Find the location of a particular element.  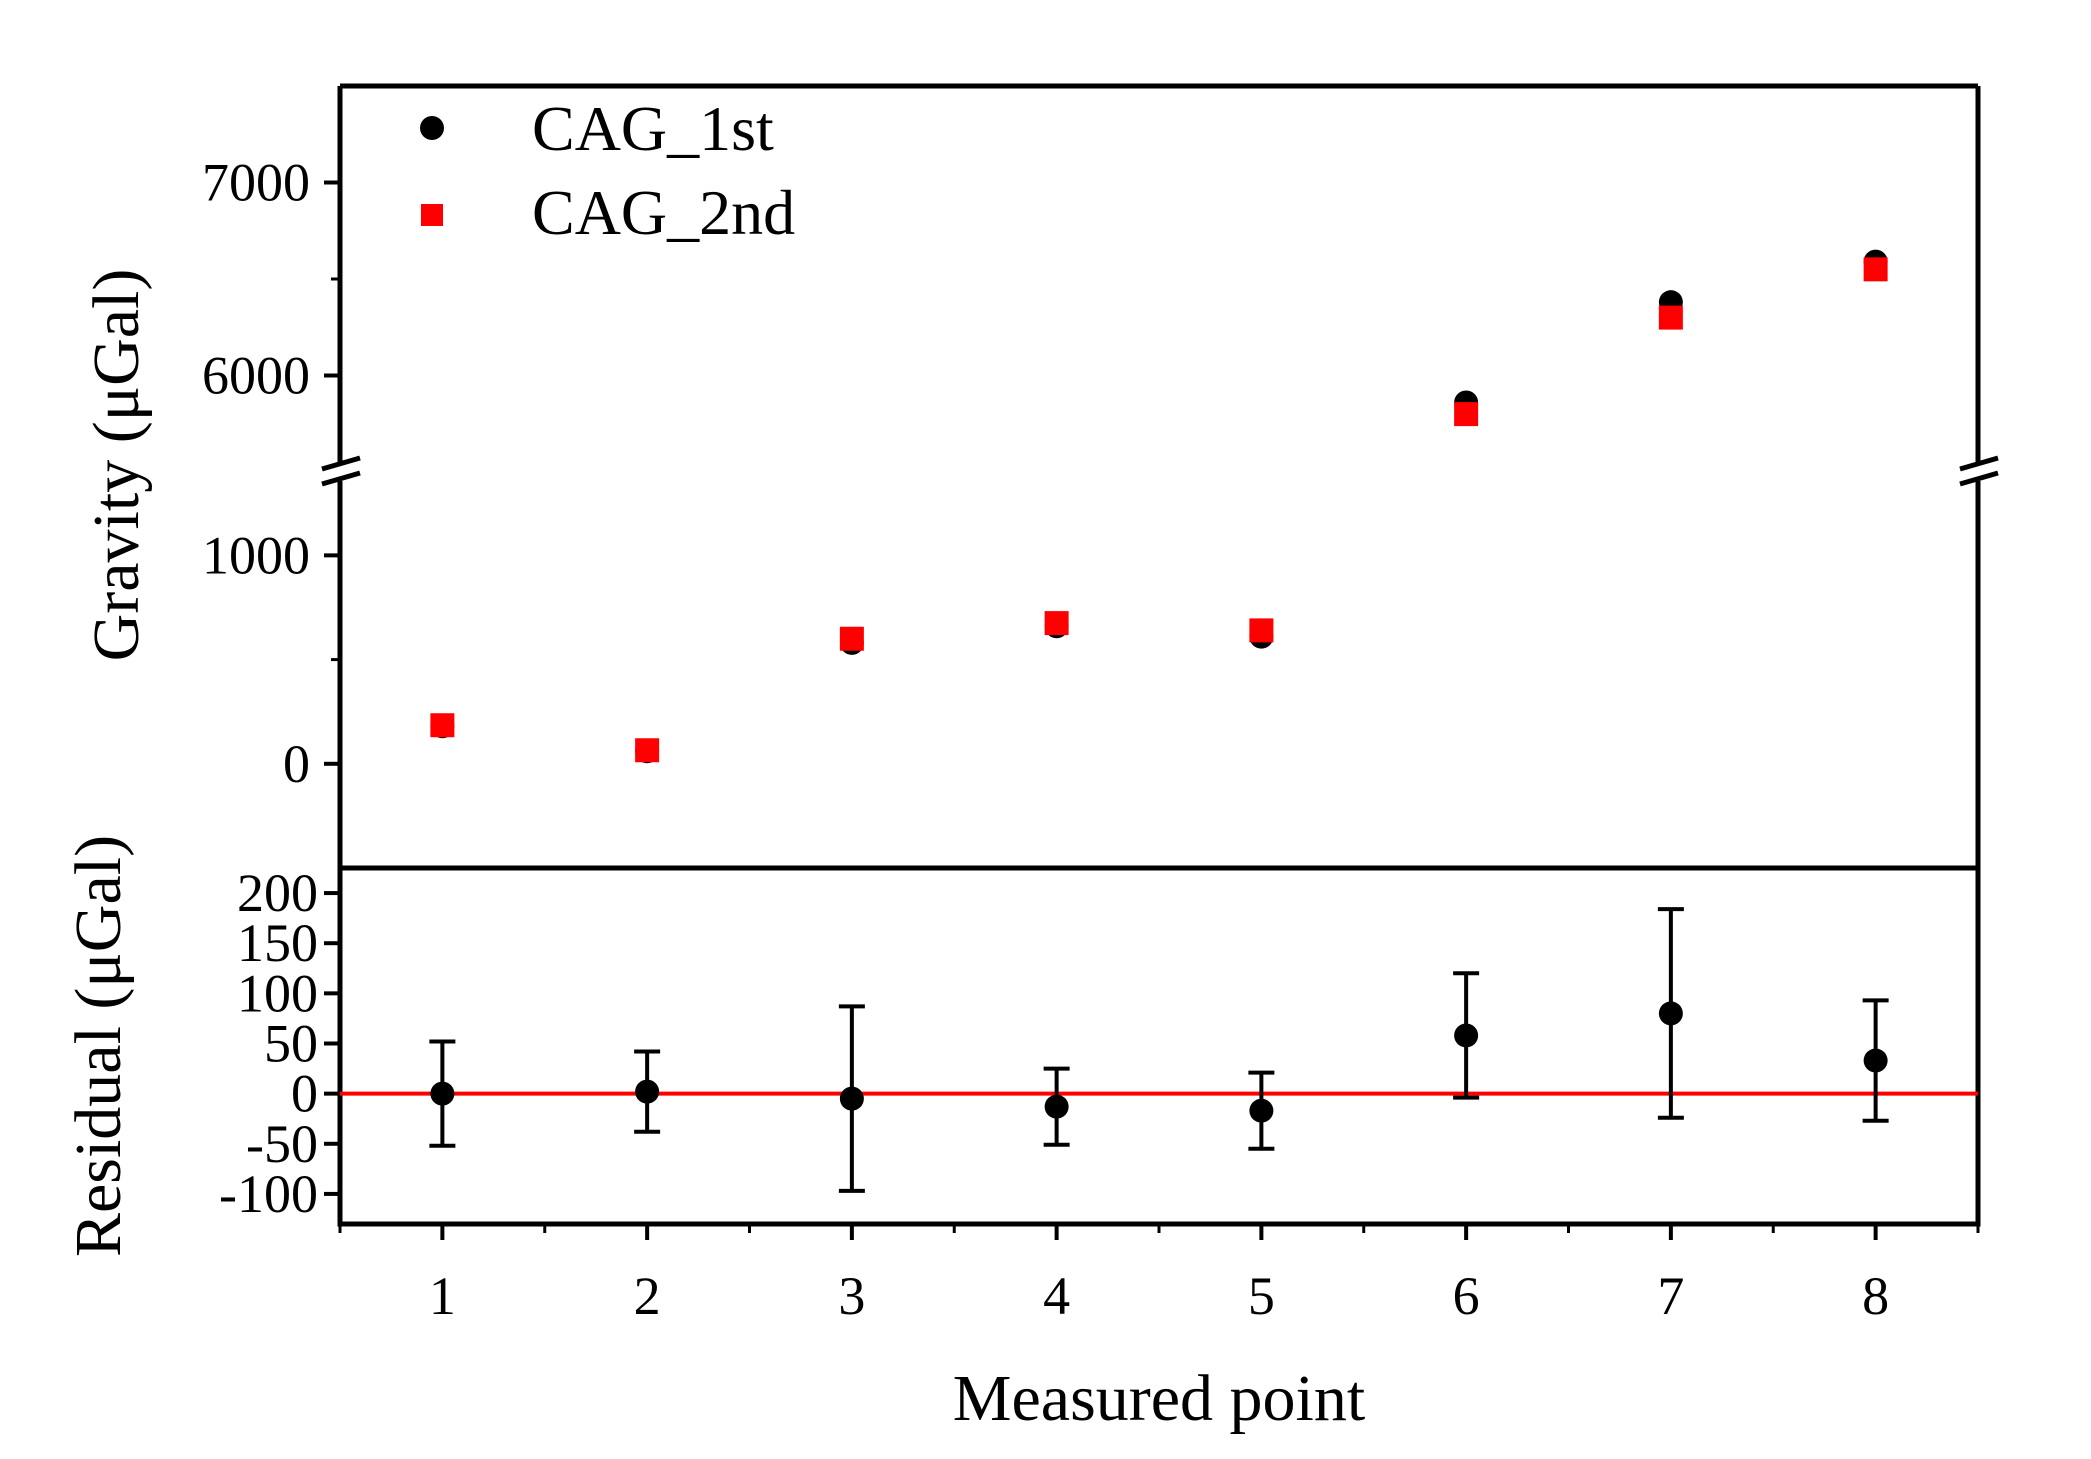

legend-marker-cag-2nd is located at coordinates (432, 215).